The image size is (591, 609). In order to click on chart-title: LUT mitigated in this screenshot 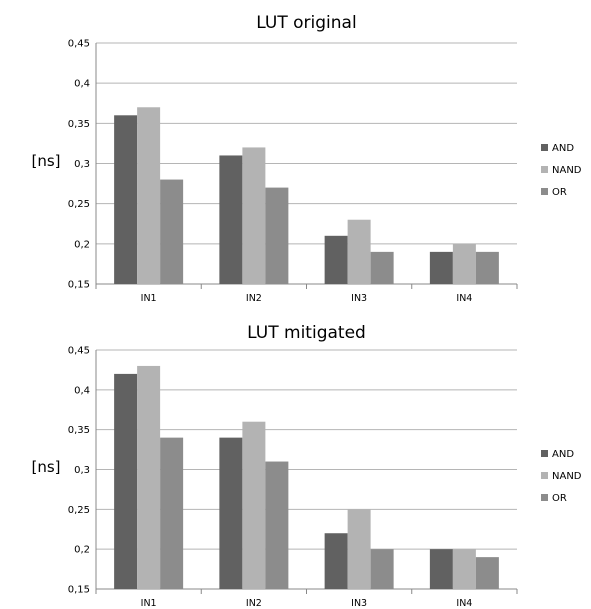, I will do `click(306, 333)`.